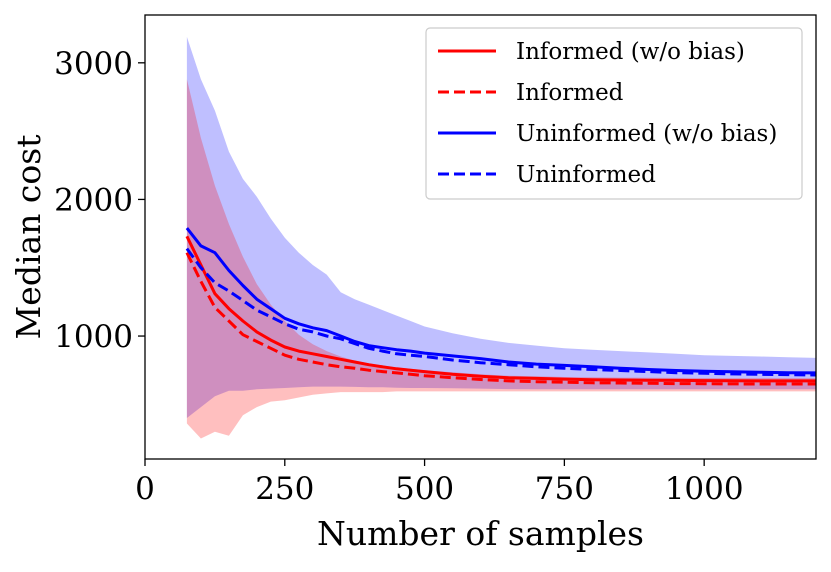 The image size is (831, 572). Describe the element at coordinates (93, 64) in the screenshot. I see `y-tick-label: 3000` at that location.